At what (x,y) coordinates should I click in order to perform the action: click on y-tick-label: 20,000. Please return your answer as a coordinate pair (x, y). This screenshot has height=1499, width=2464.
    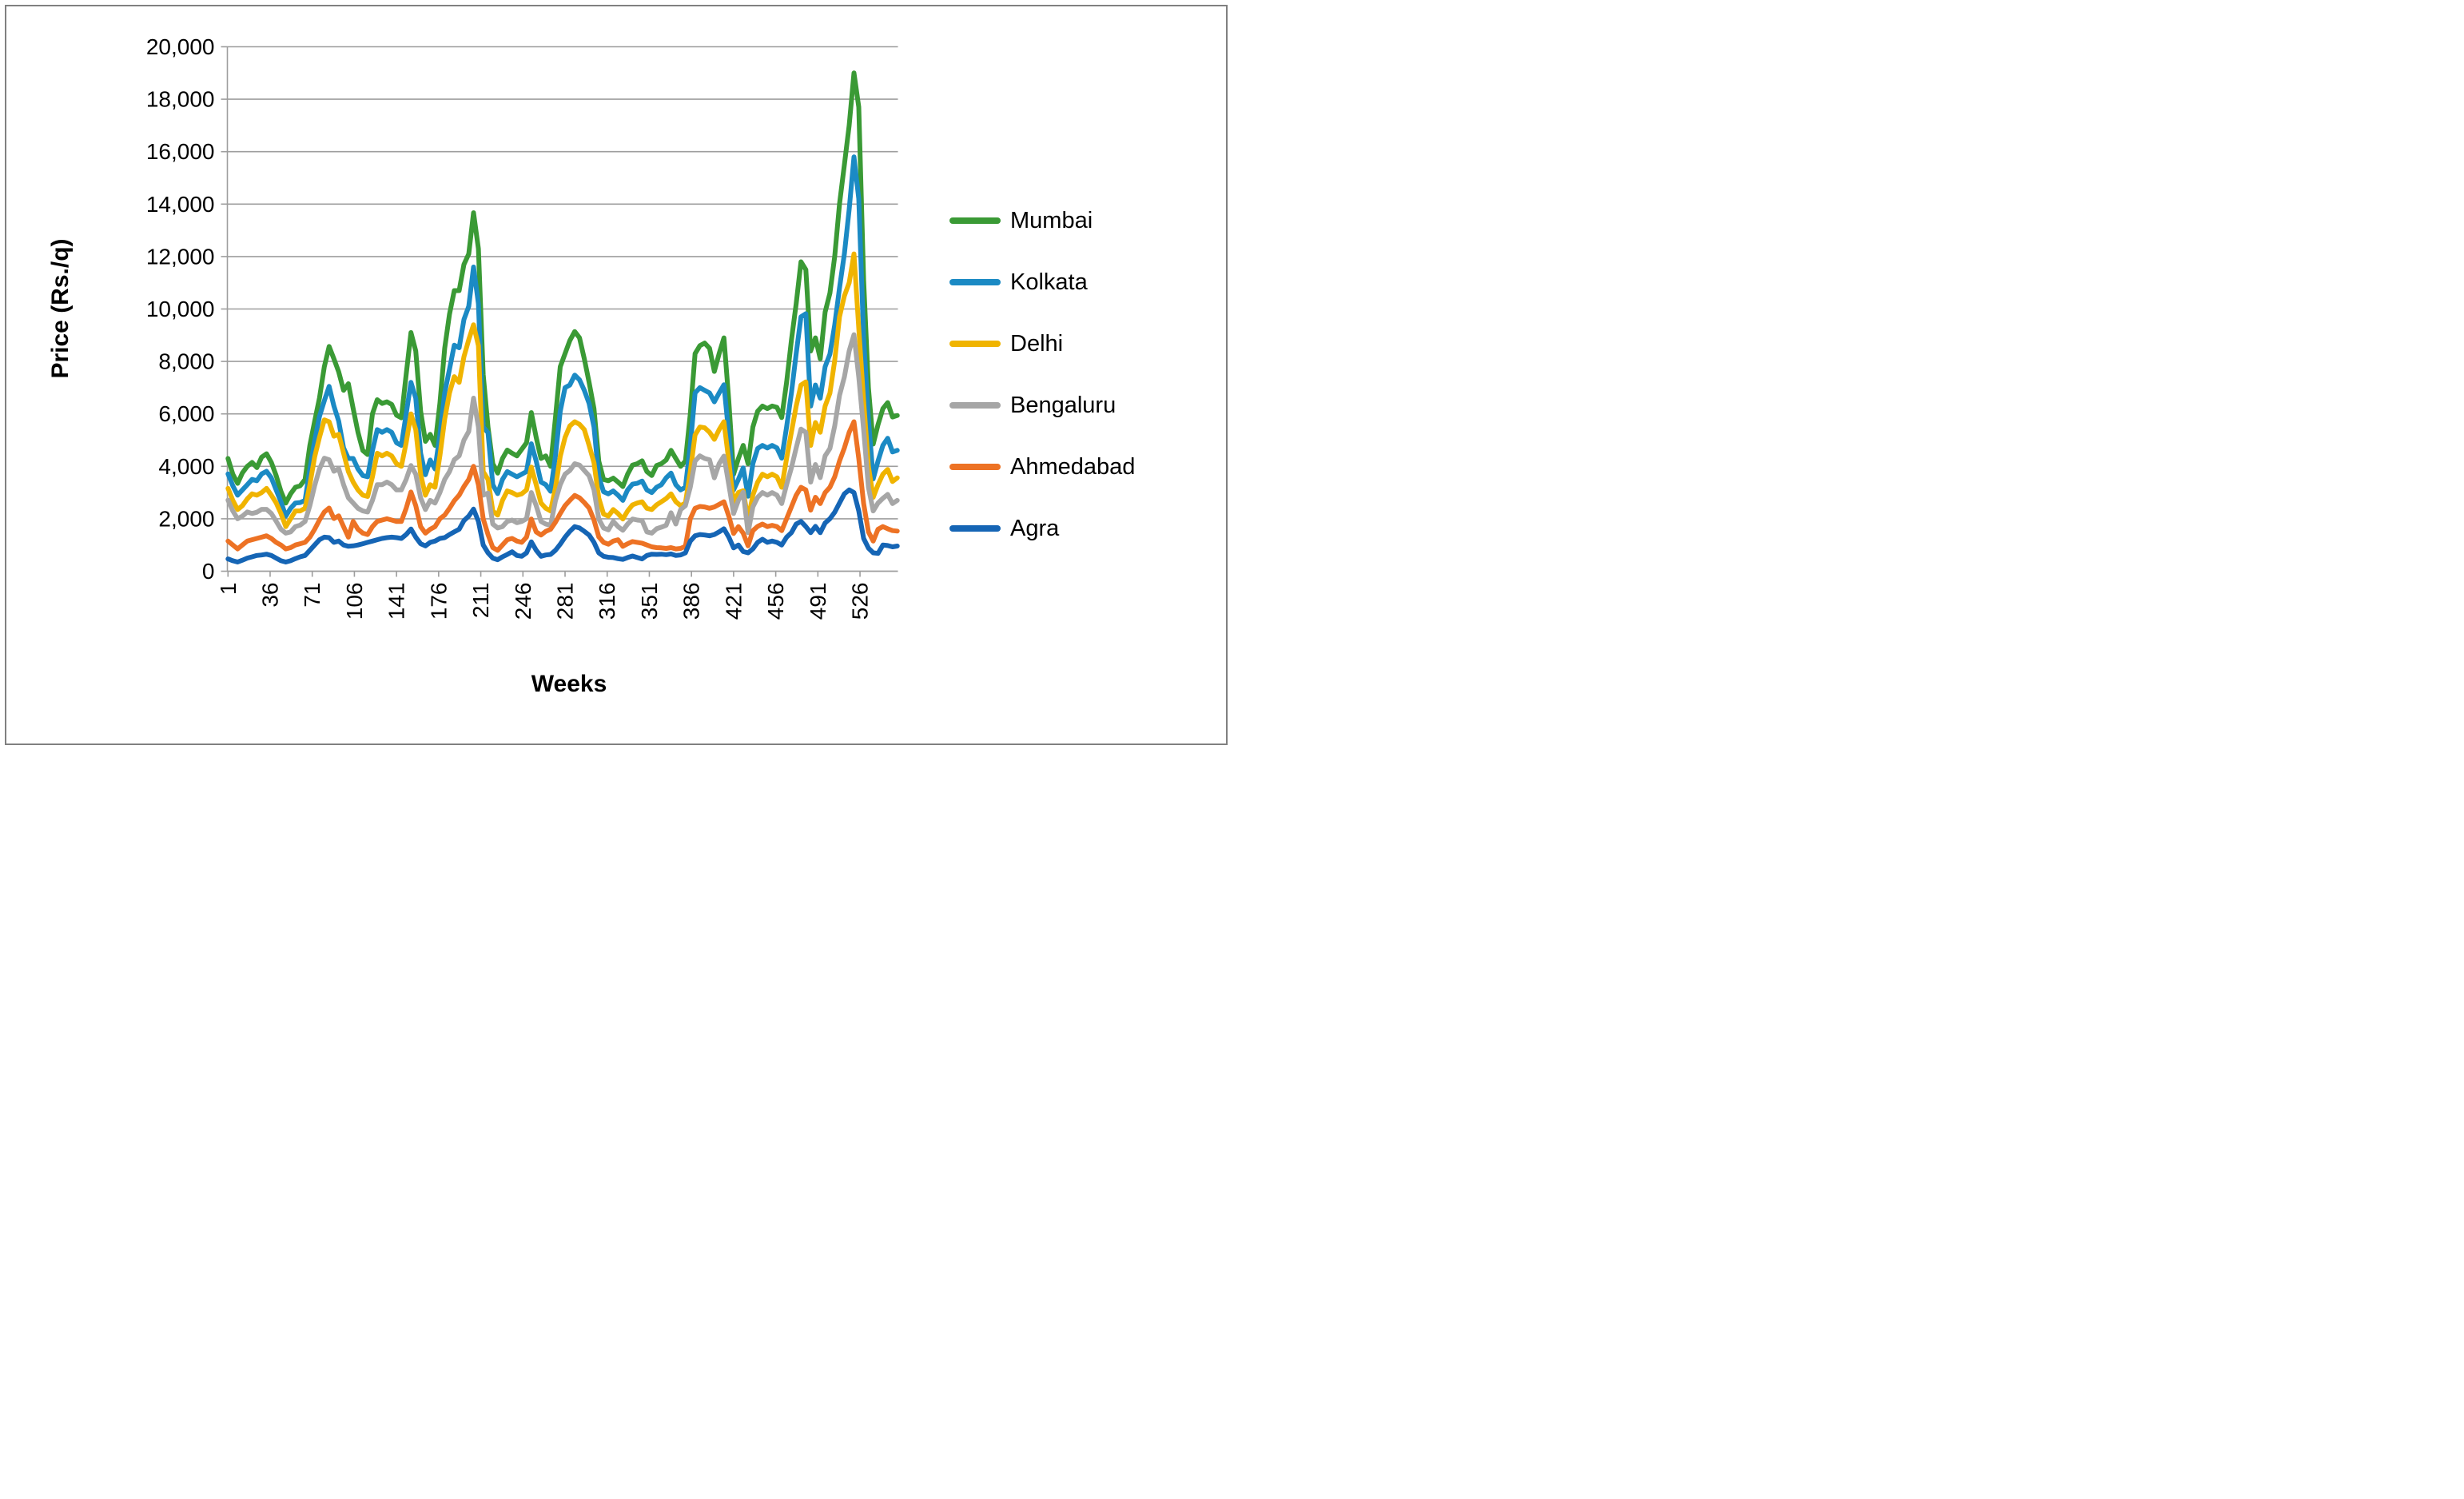
    Looking at the image, I should click on (180, 46).